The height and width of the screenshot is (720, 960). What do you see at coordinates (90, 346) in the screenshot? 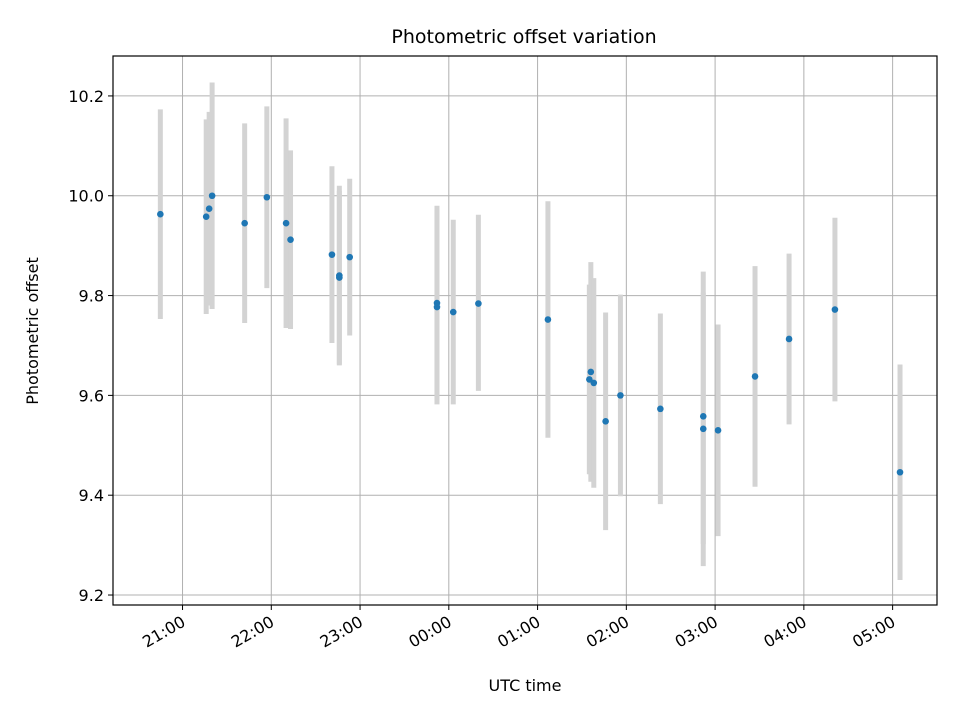
I see `y-axis: 9.2 9.4 9.6 9.8 10.0 10.2` at bounding box center [90, 346].